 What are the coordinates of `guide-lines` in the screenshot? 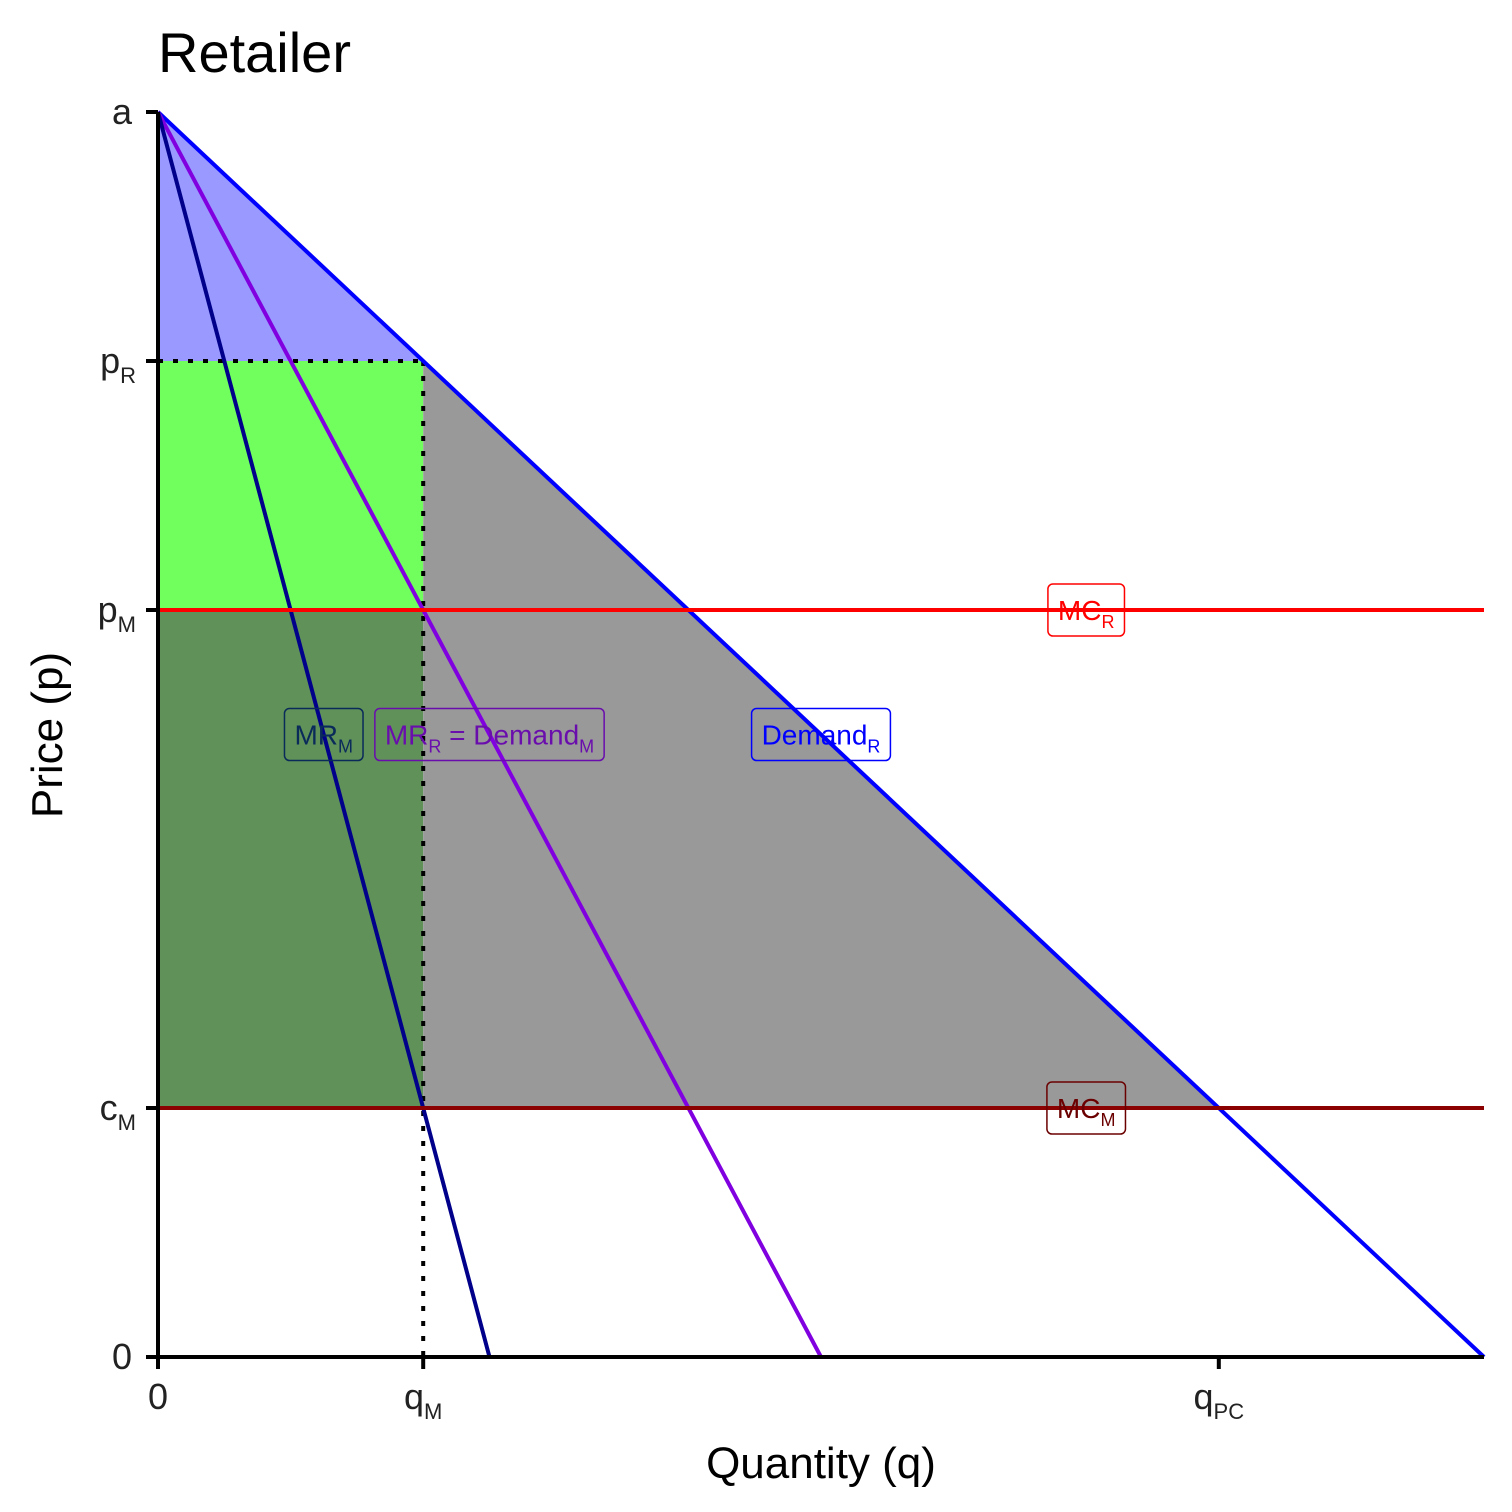 It's located at (292, 858).